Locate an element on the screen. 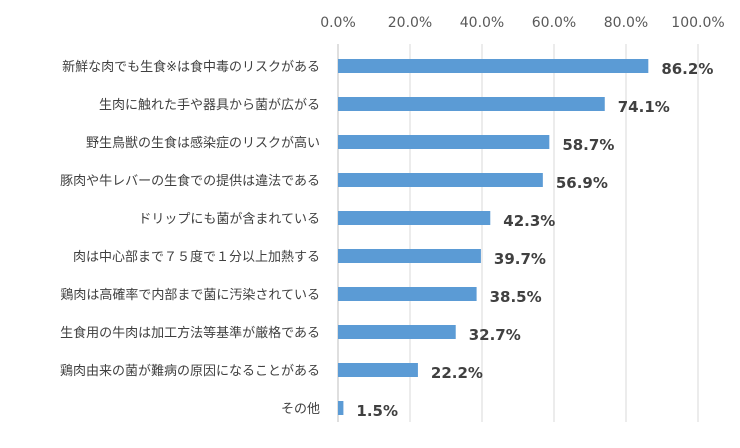 This screenshot has height=448, width=740. category-label: 生食用の牛肉は加工方法等基準が厳格である is located at coordinates (190, 333).